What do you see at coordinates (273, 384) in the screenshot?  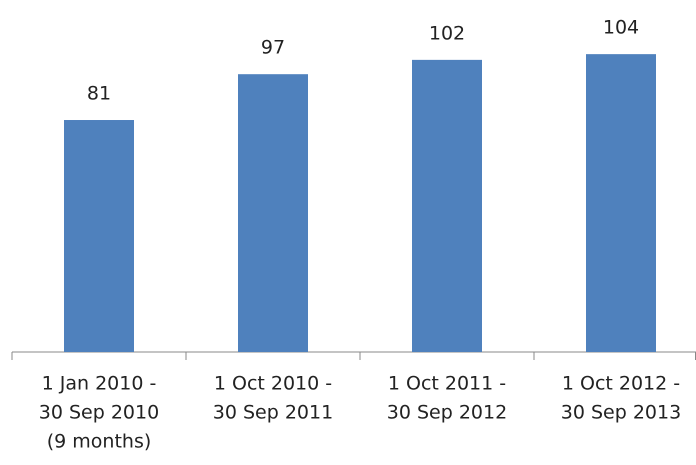 I see `x-tick-label: 1 Oct 2010 -` at bounding box center [273, 384].